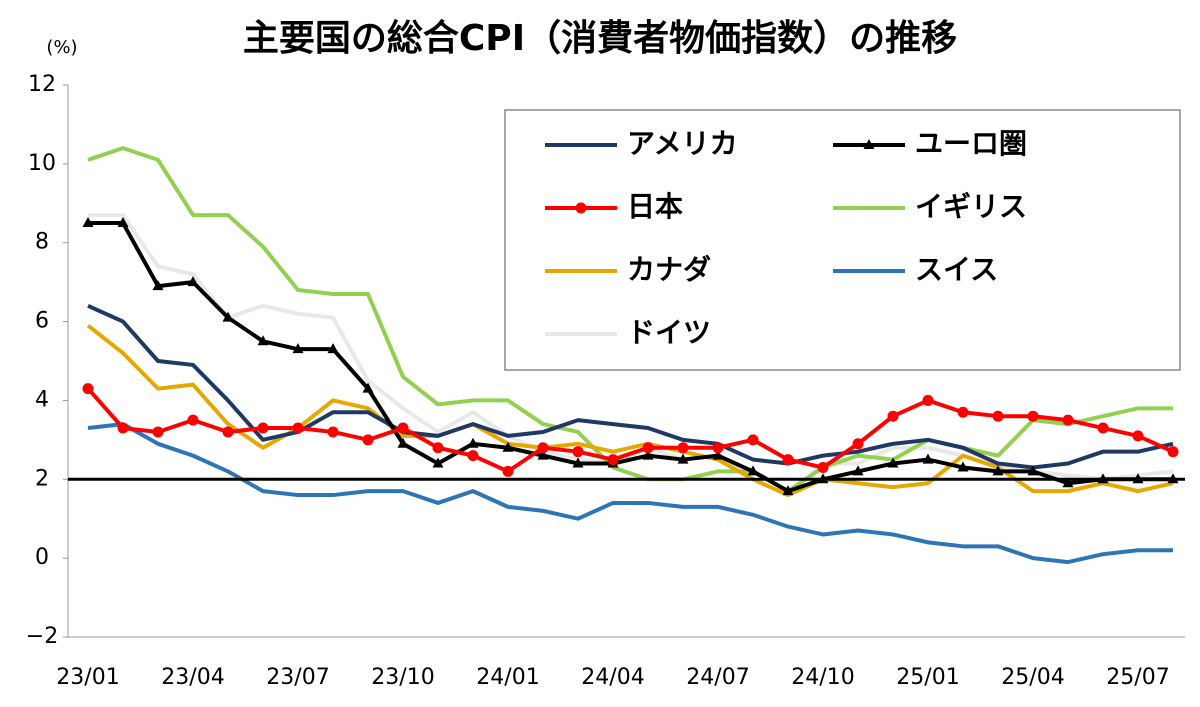 The image size is (1200, 707). I want to click on legend-label: 日本, so click(655, 206).